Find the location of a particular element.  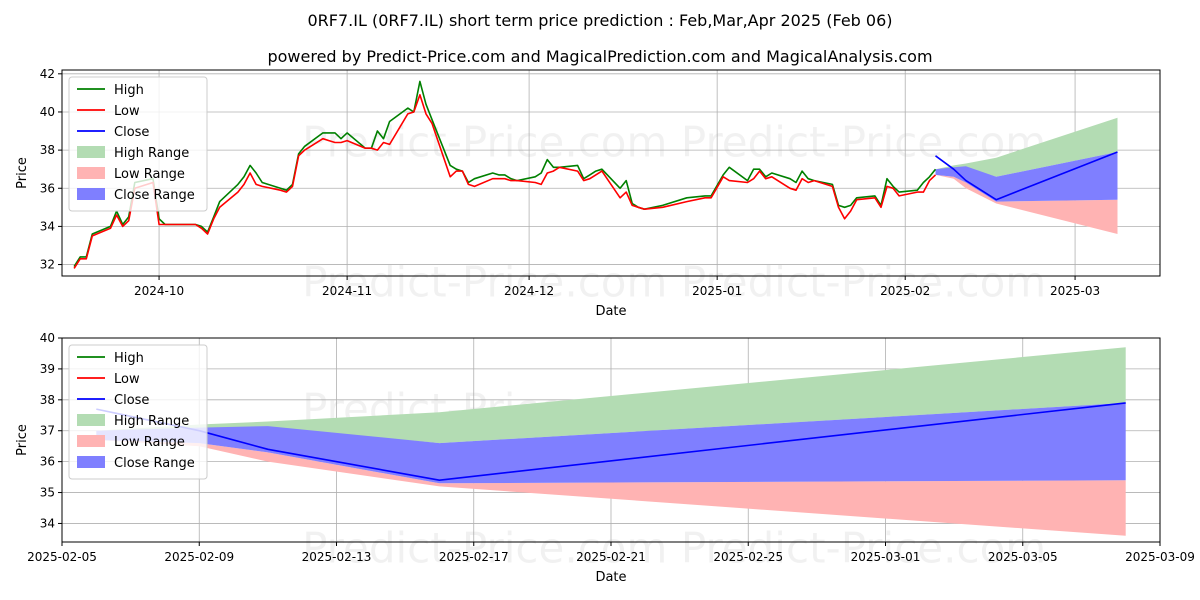

x-tick-label: 2025-01 is located at coordinates (717, 291).